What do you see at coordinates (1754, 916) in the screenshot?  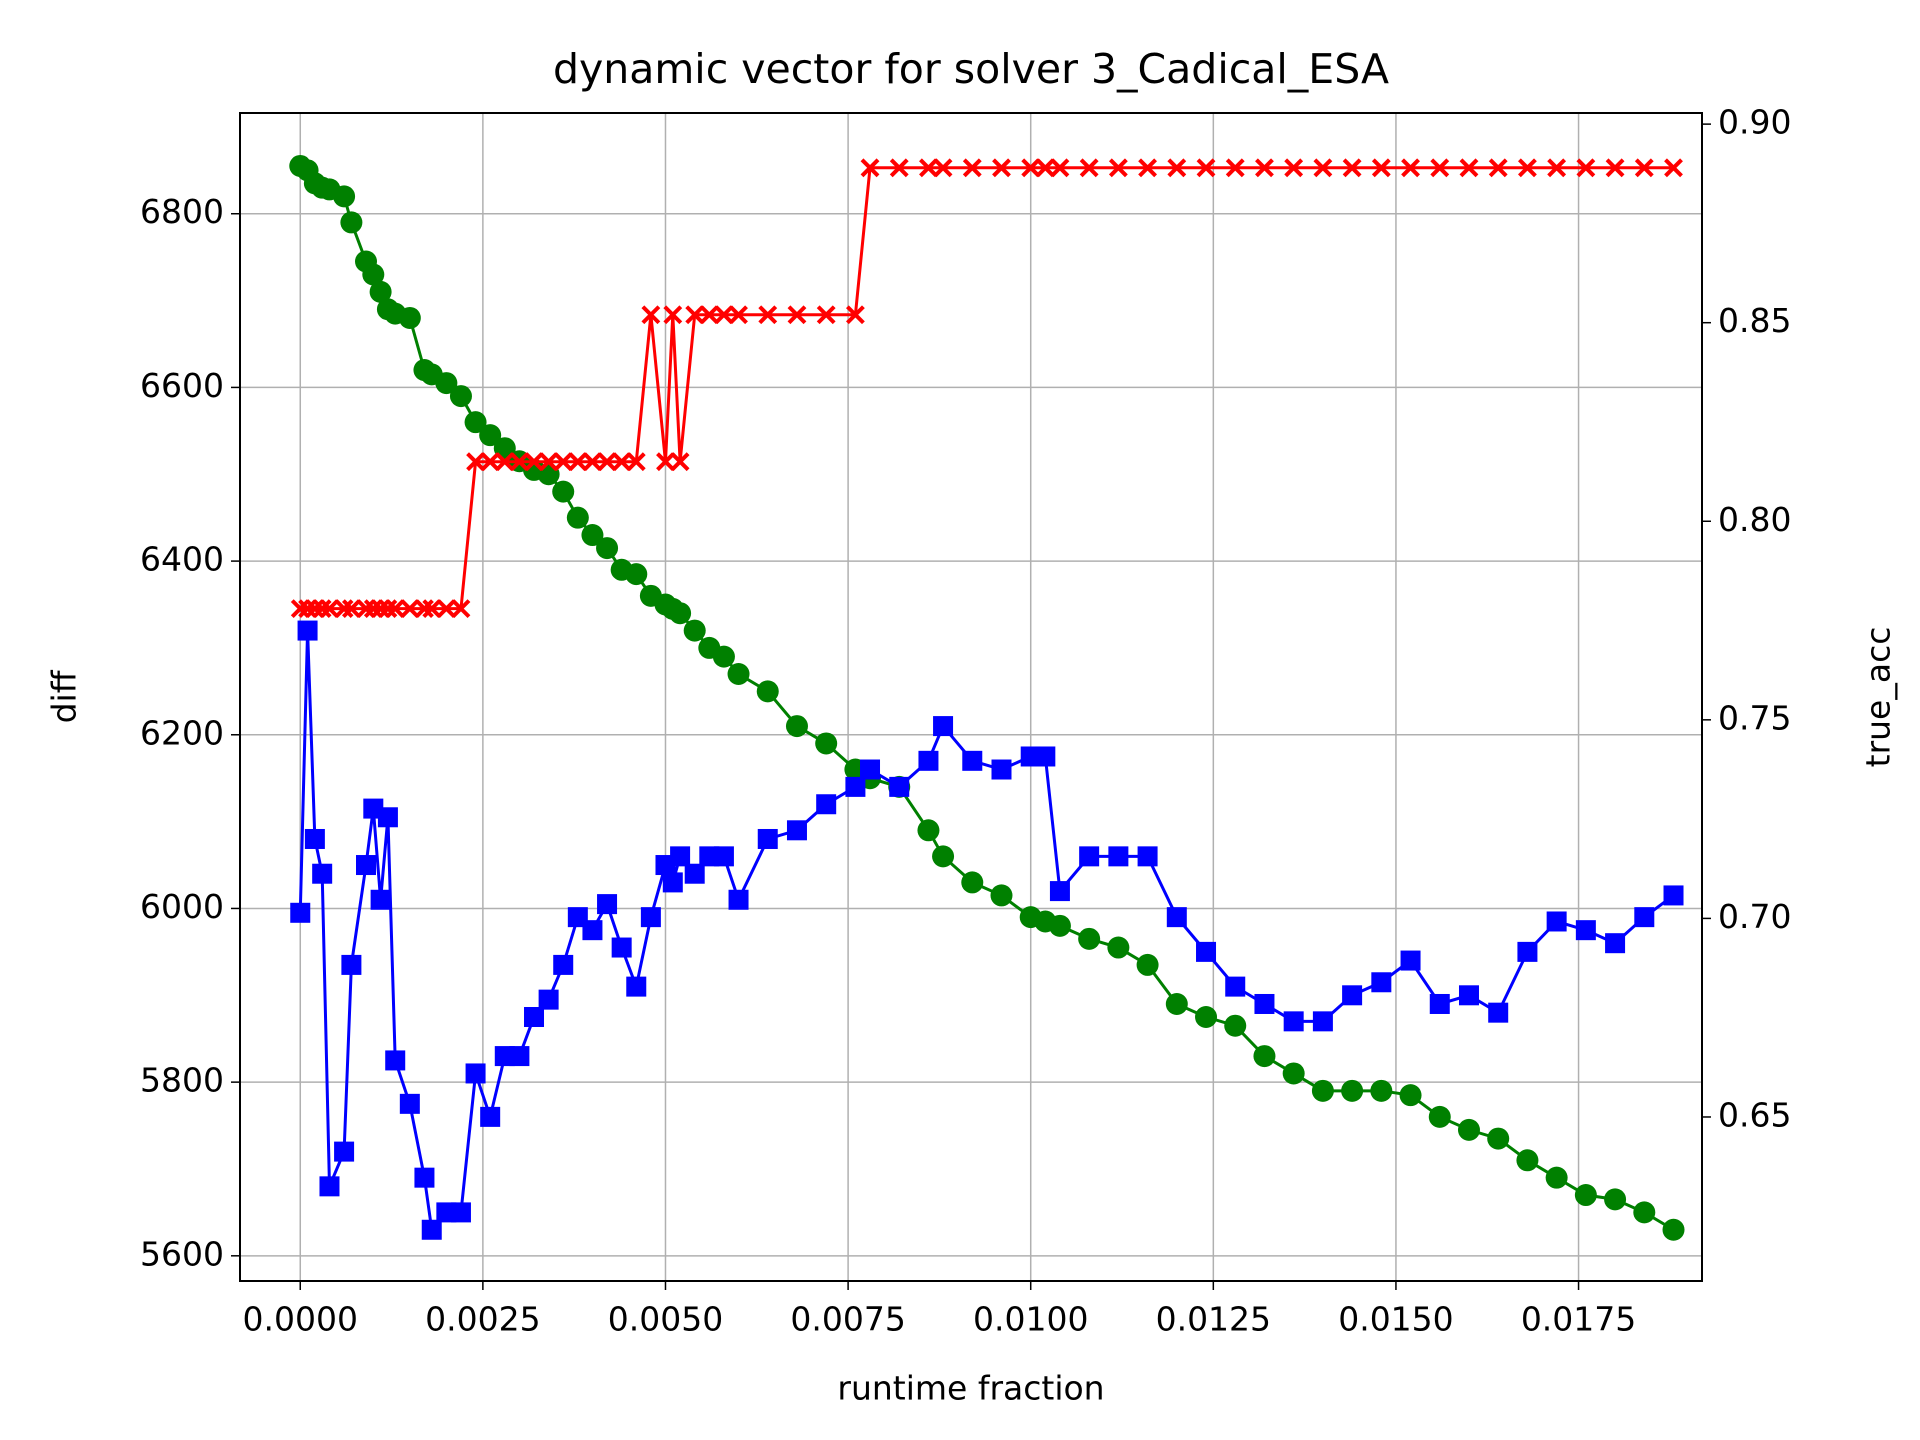 I see `y2-tick-label: 0.70` at bounding box center [1754, 916].